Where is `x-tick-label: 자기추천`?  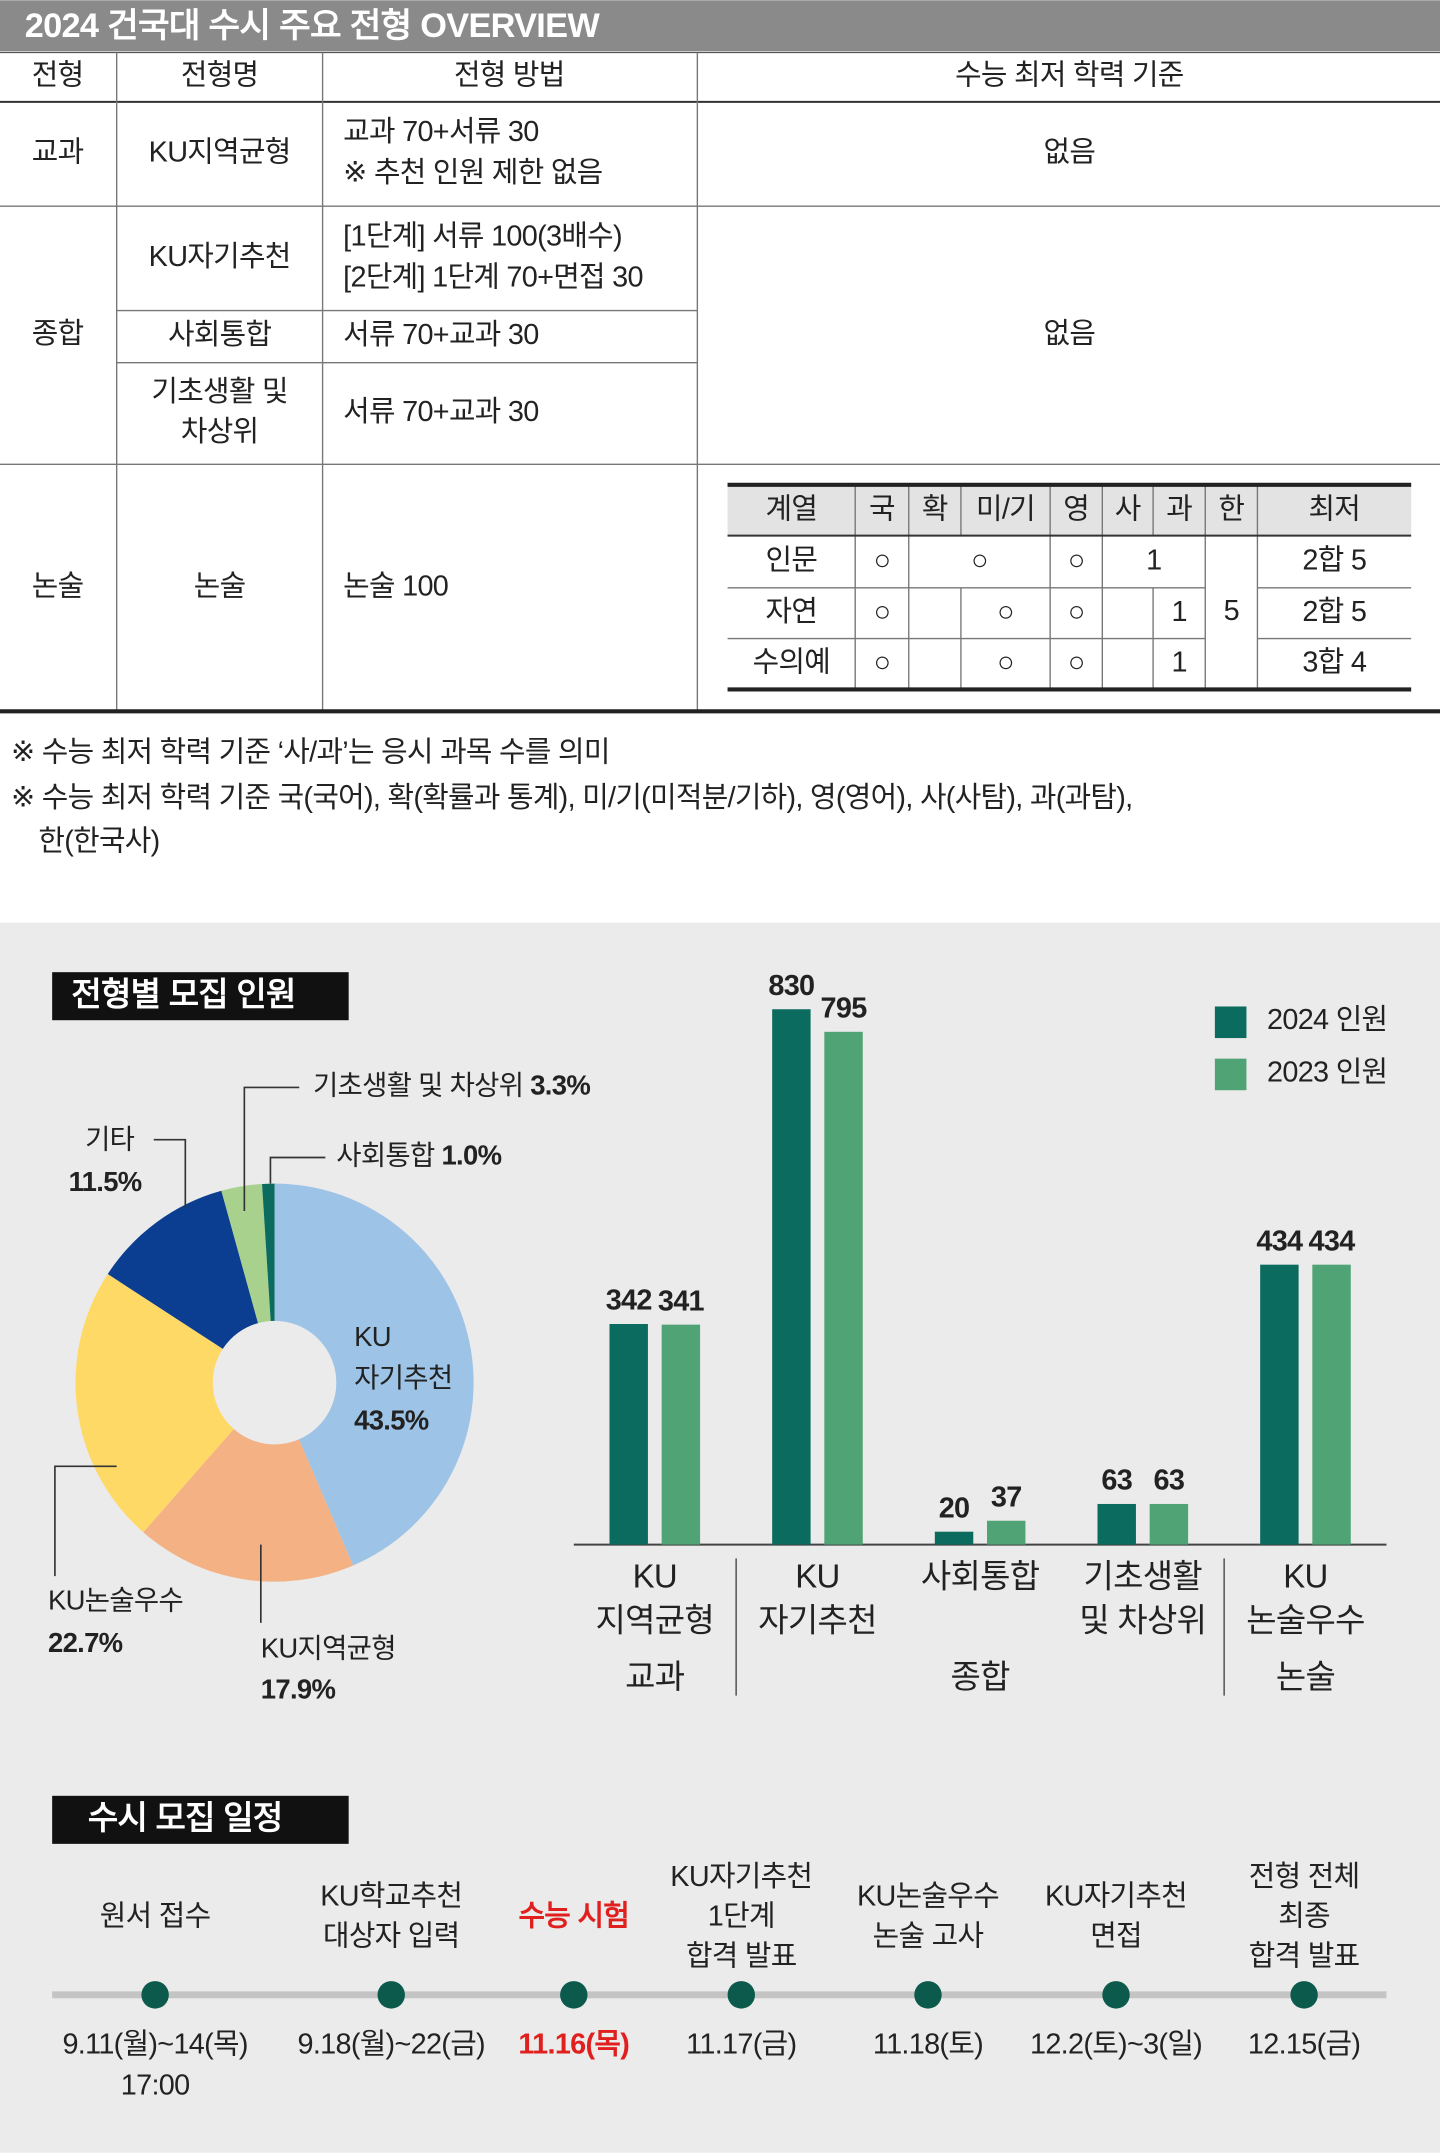 x-tick-label: 자기추천 is located at coordinates (817, 1620).